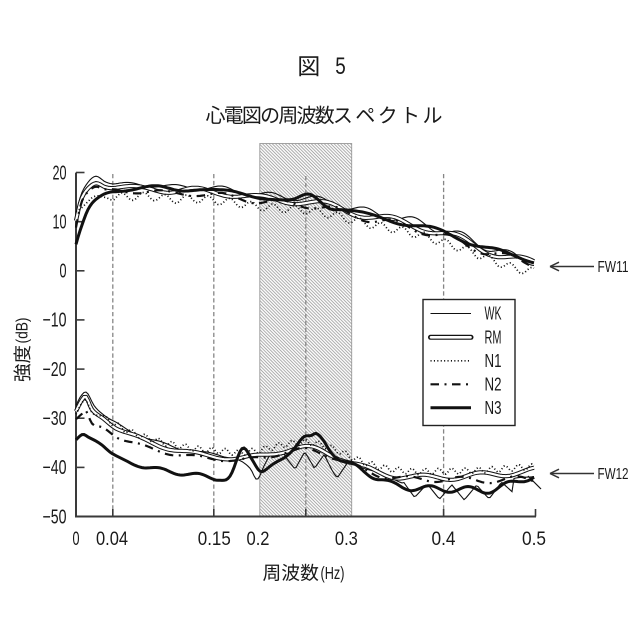  I want to click on svg-text: FW11, so click(613, 267).